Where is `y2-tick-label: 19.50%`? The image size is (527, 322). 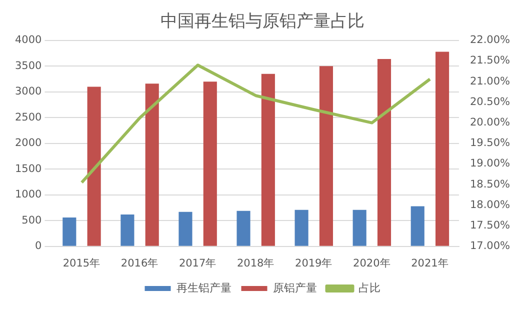 y2-tick-label: 19.50% is located at coordinates (490, 143).